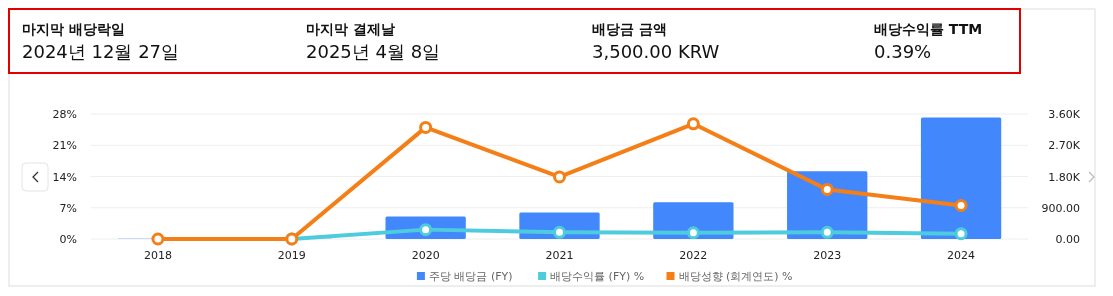 The image size is (1113, 296). I want to click on legend-label: 배당성향 (회계연도) %, so click(735, 276).